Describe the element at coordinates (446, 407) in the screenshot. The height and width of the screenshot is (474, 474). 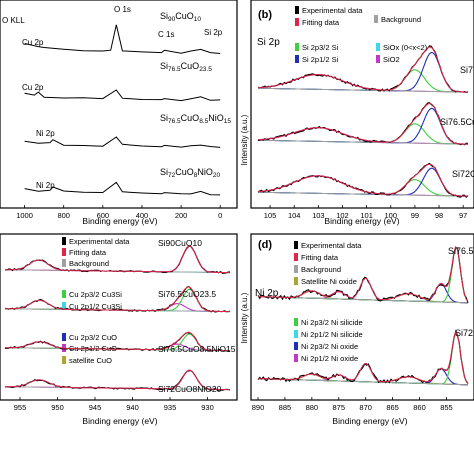
I see `panel-d-tick-label: 855` at that location.